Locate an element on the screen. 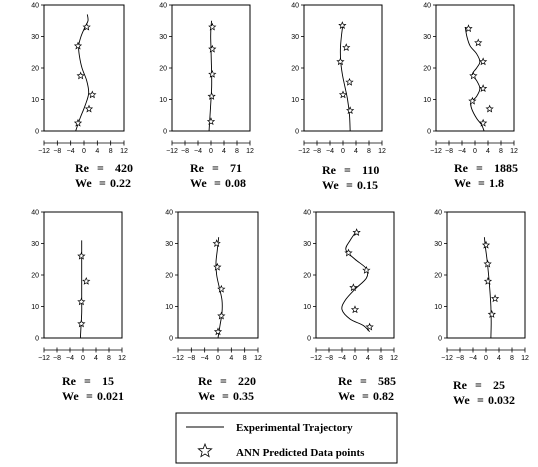 This screenshot has width=538, height=467. legend-marker-label: ANN Predicted Data points is located at coordinates (300, 453).